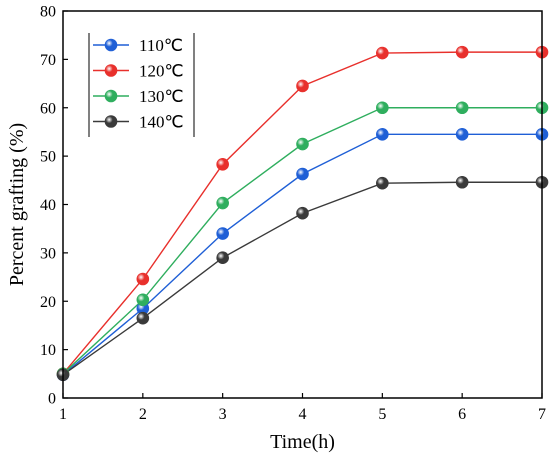 Image resolution: width=550 pixels, height=459 pixels. I want to click on y-axis: 0 10 20 30 40 50 60 70 80, so click(54, 206).